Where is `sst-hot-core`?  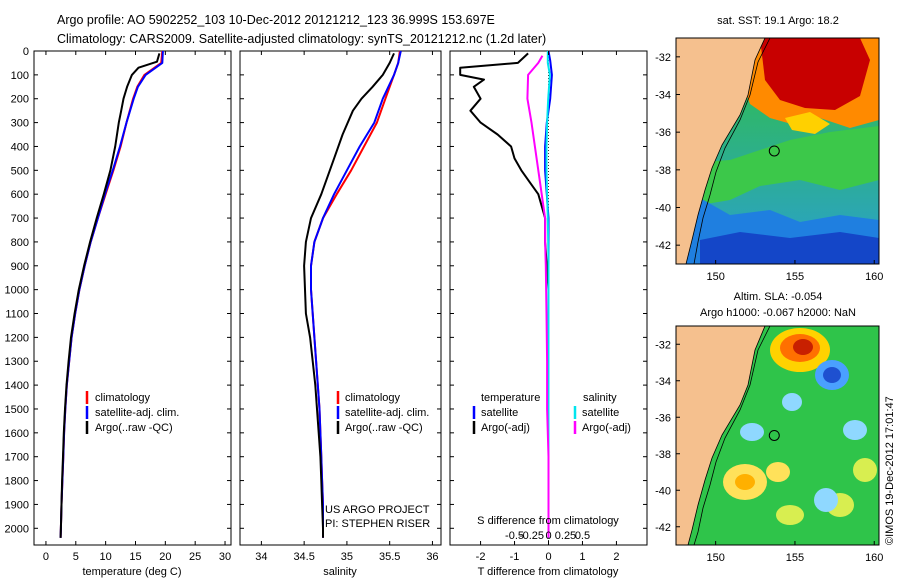 sst-hot-core is located at coordinates (815, 74).